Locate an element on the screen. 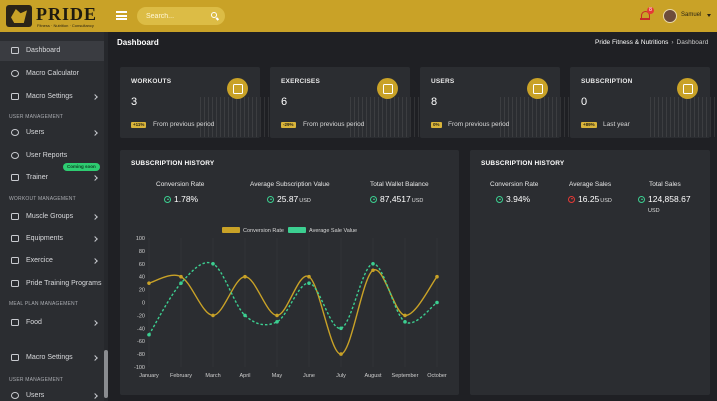 The height and width of the screenshot is (401, 717). sidebar-item-label: Muscle Groups is located at coordinates (50, 216).